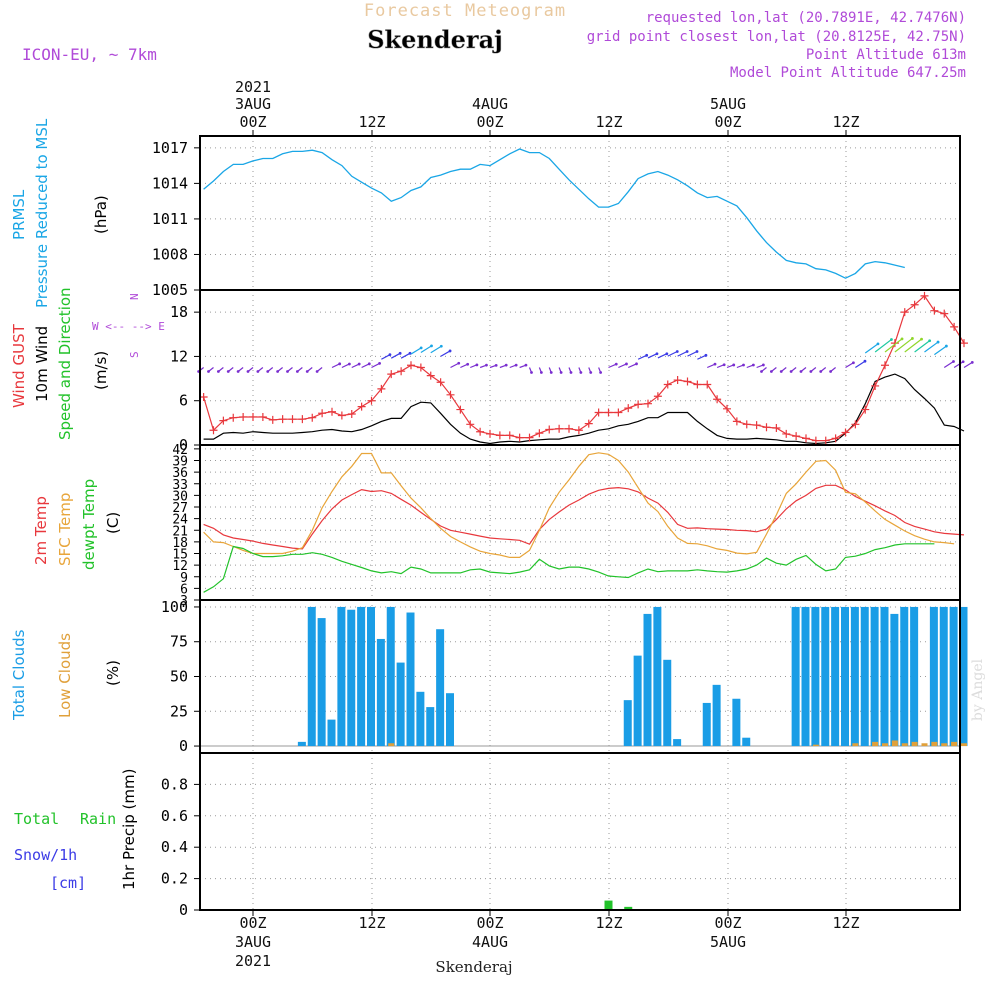 Image resolution: width=1000 pixels, height=1000 pixels. What do you see at coordinates (473, 967) in the screenshot?
I see `footer-location: Skenderaj` at bounding box center [473, 967].